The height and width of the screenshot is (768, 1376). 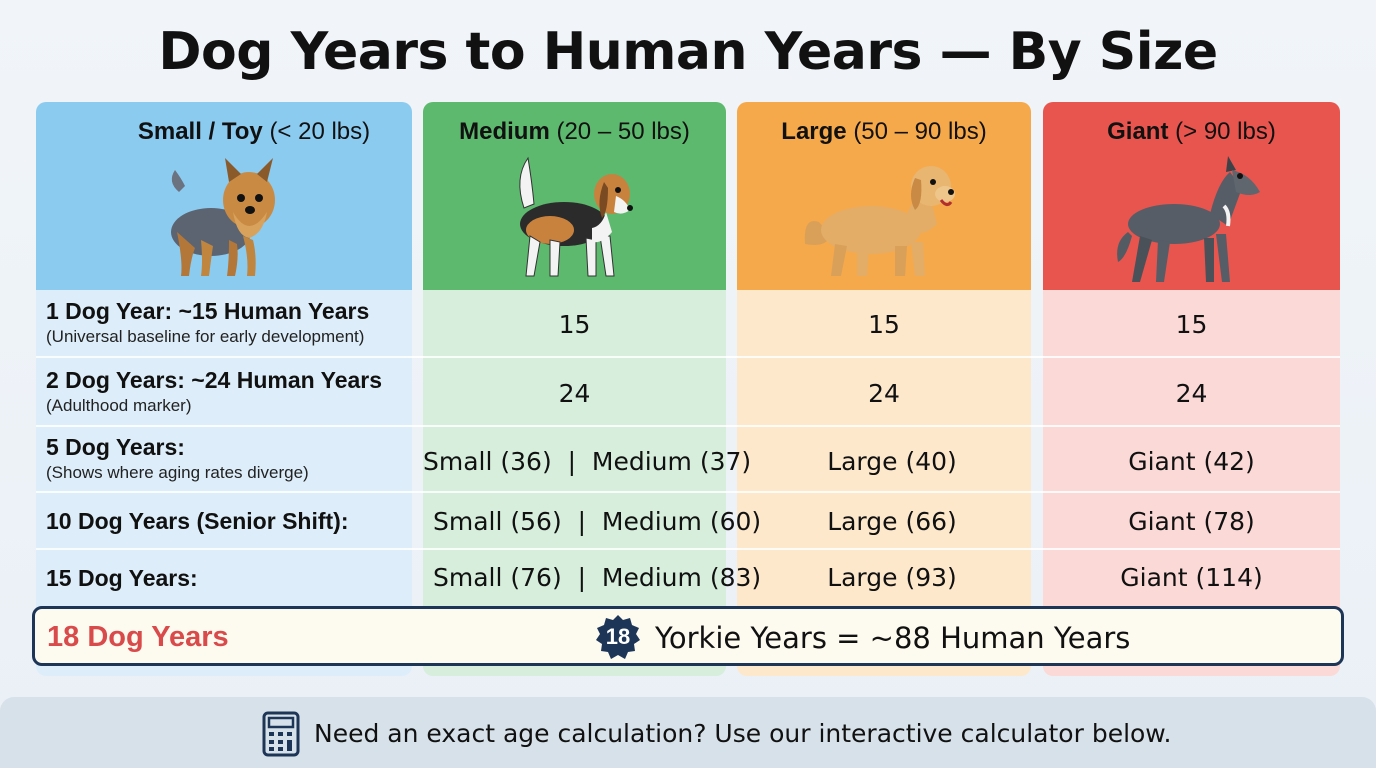 I want to click on cell-giant-5: Giant (42), so click(x=1191, y=461).